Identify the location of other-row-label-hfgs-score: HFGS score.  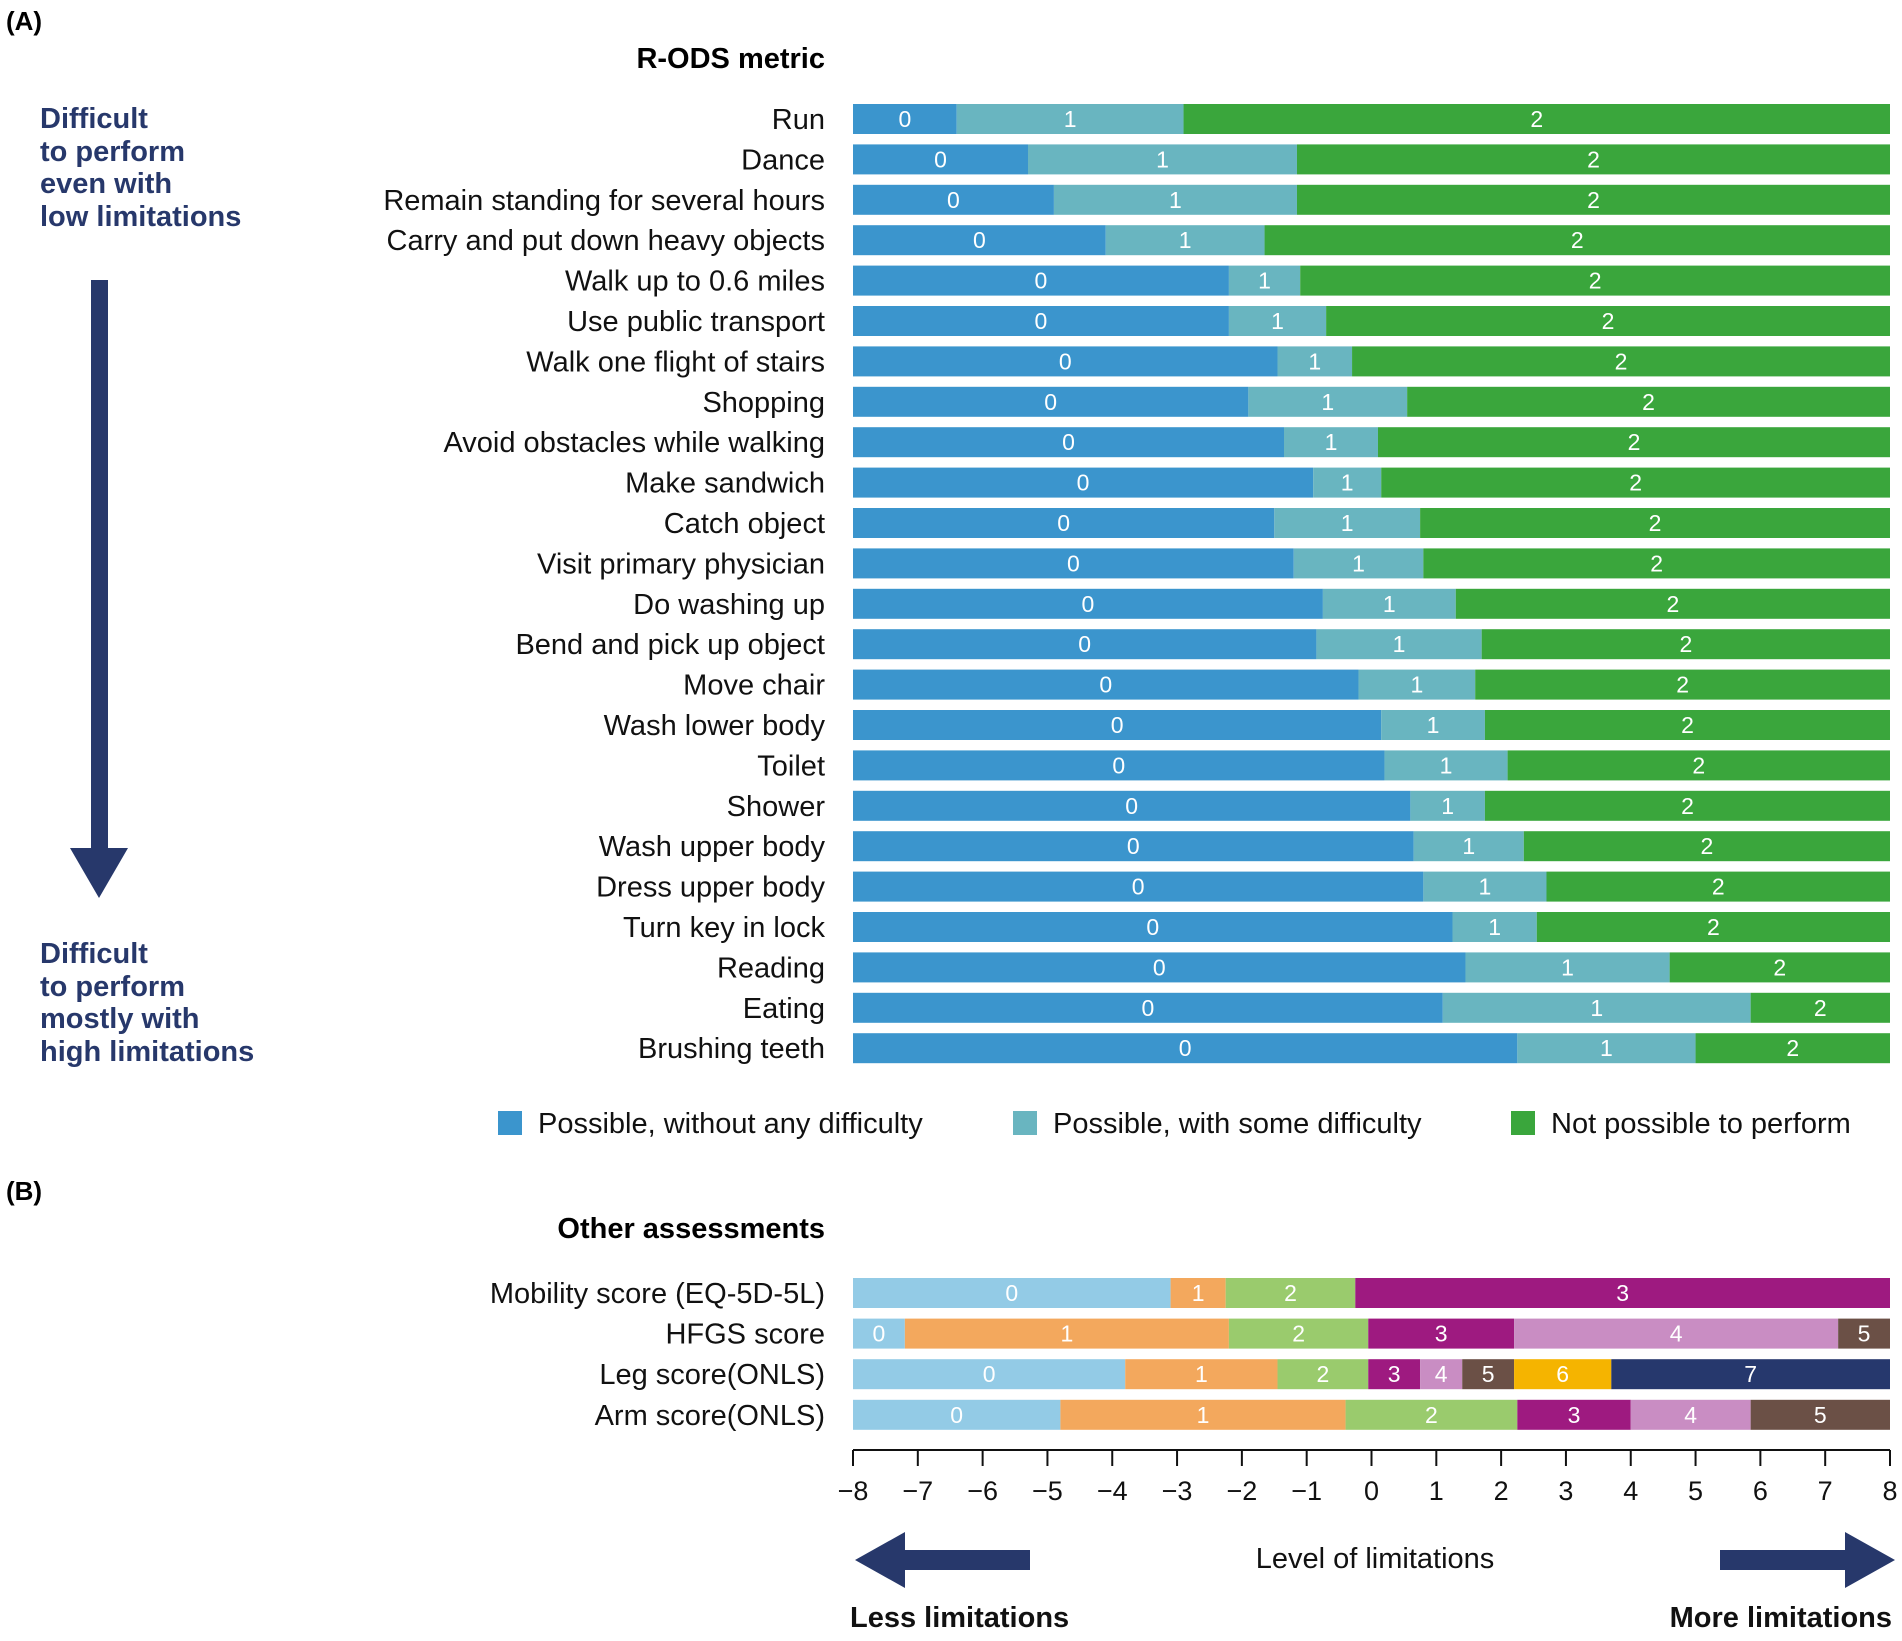
(745, 1335).